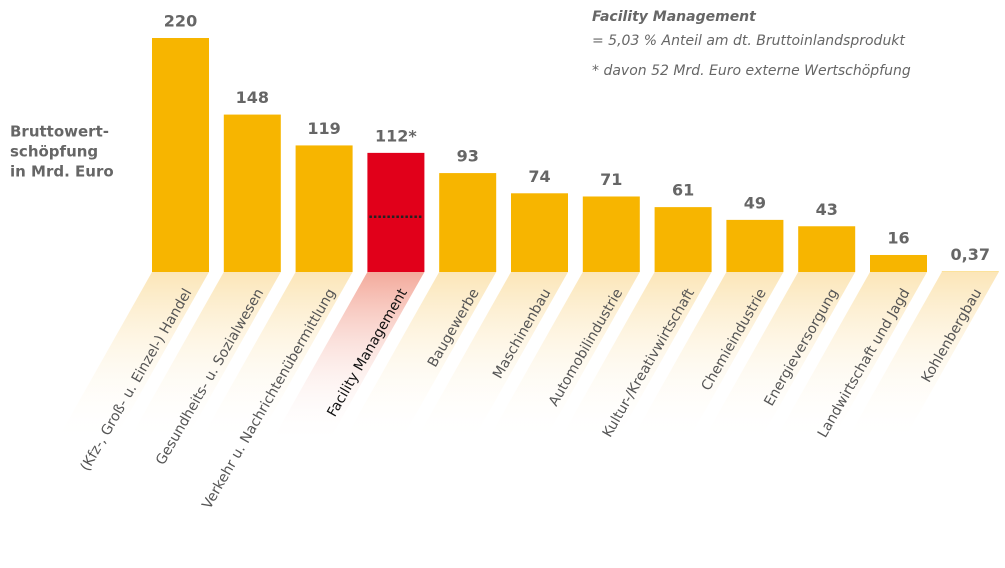  What do you see at coordinates (898, 237) in the screenshot?
I see `value-label: 16` at bounding box center [898, 237].